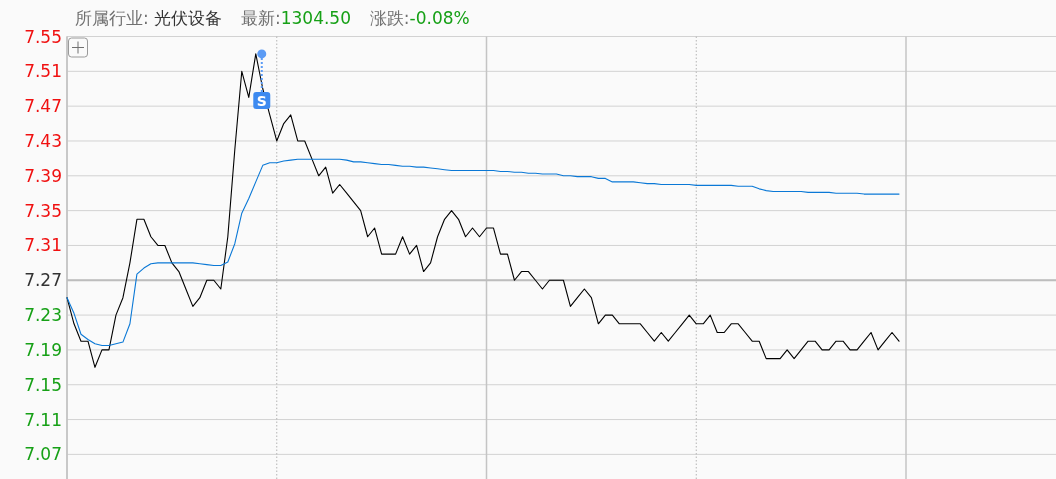 The width and height of the screenshot is (1056, 479). What do you see at coordinates (43, 349) in the screenshot?
I see `y-tick-label: 7.19` at bounding box center [43, 349].